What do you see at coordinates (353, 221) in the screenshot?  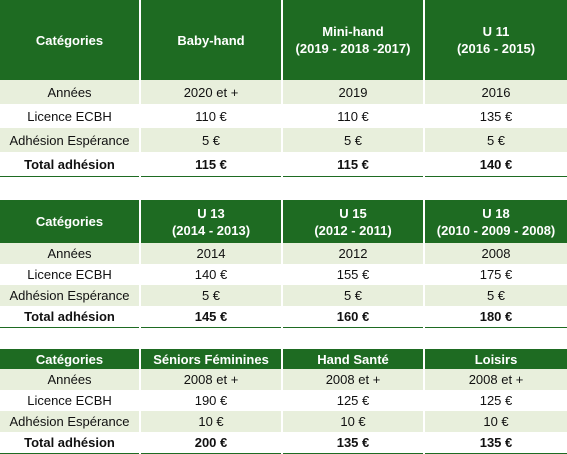 I see `header-u15: U 15 (2012 - 2011)` at bounding box center [353, 221].